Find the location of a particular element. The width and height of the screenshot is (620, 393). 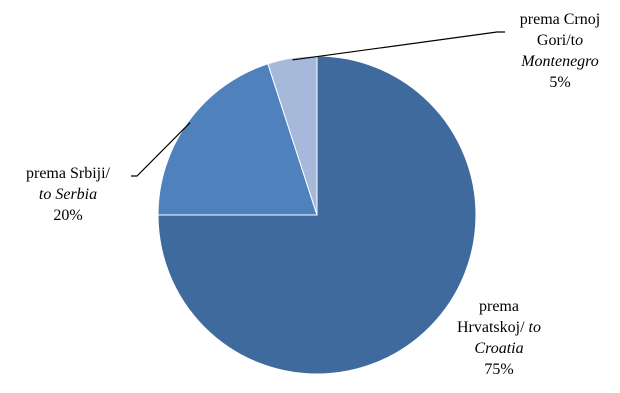

leader-line-montenegro is located at coordinates (398, 46).